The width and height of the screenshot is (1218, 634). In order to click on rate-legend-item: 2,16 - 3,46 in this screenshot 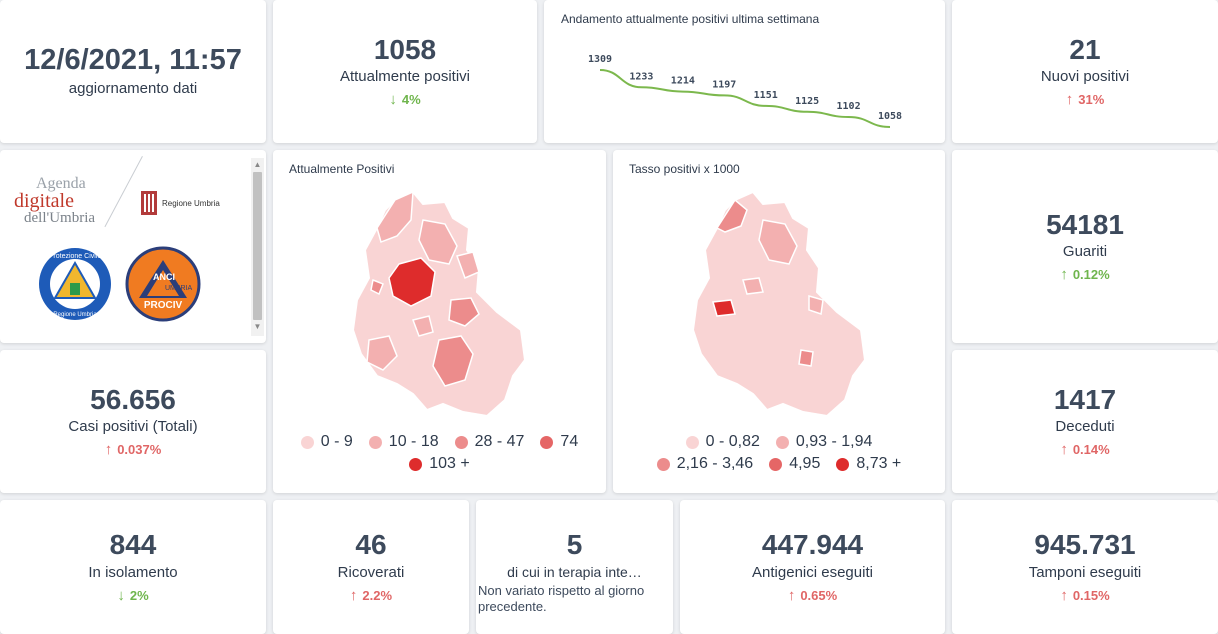, I will do `click(704, 464)`.